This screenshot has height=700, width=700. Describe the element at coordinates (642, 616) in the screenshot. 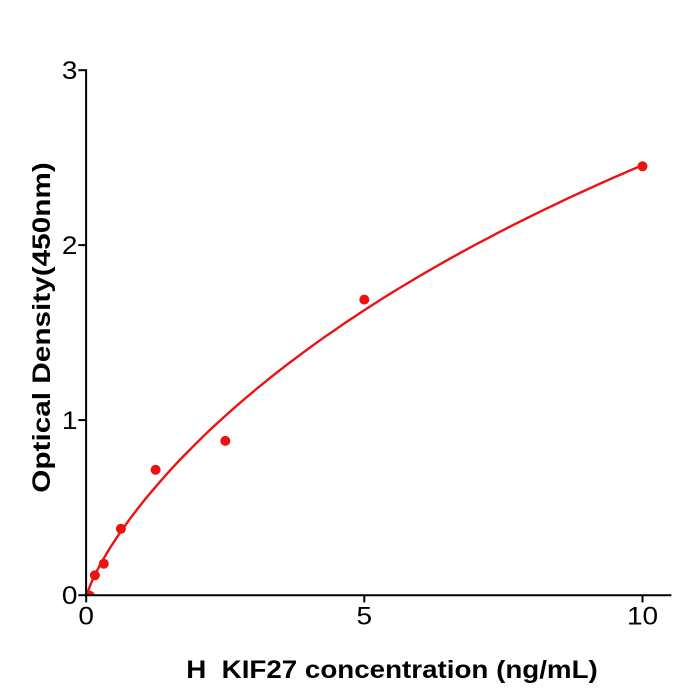

I see `svg-text: 10` at that location.